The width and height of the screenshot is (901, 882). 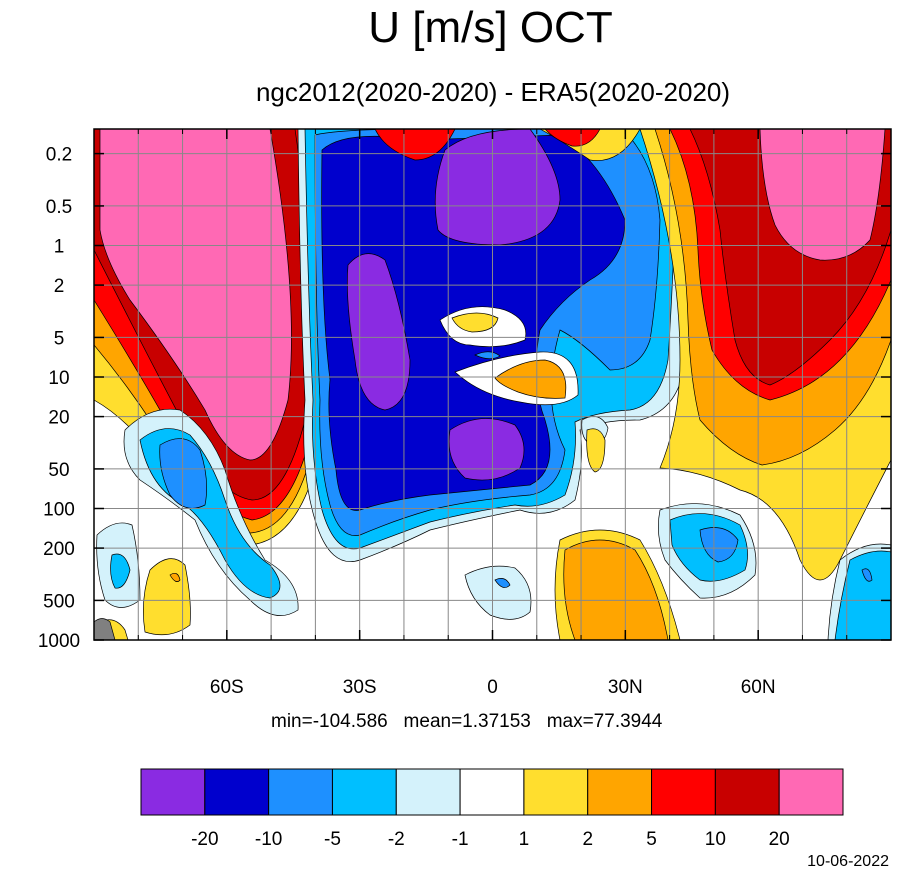 I want to click on colorbar-label: -2, so click(x=396, y=839).